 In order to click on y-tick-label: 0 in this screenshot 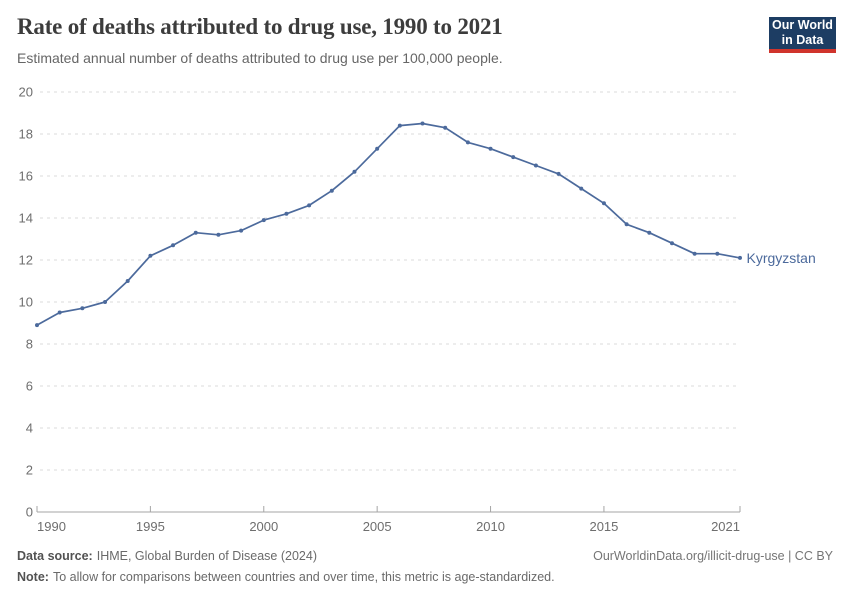, I will do `click(29, 512)`.